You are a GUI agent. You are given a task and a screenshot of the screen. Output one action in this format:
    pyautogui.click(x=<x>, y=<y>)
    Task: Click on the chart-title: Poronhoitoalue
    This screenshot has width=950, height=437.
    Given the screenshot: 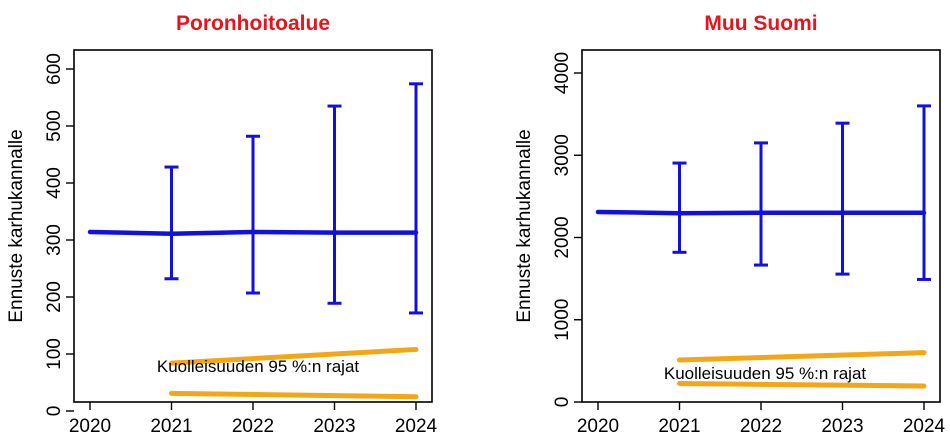 What is the action you would take?
    pyautogui.click(x=253, y=23)
    